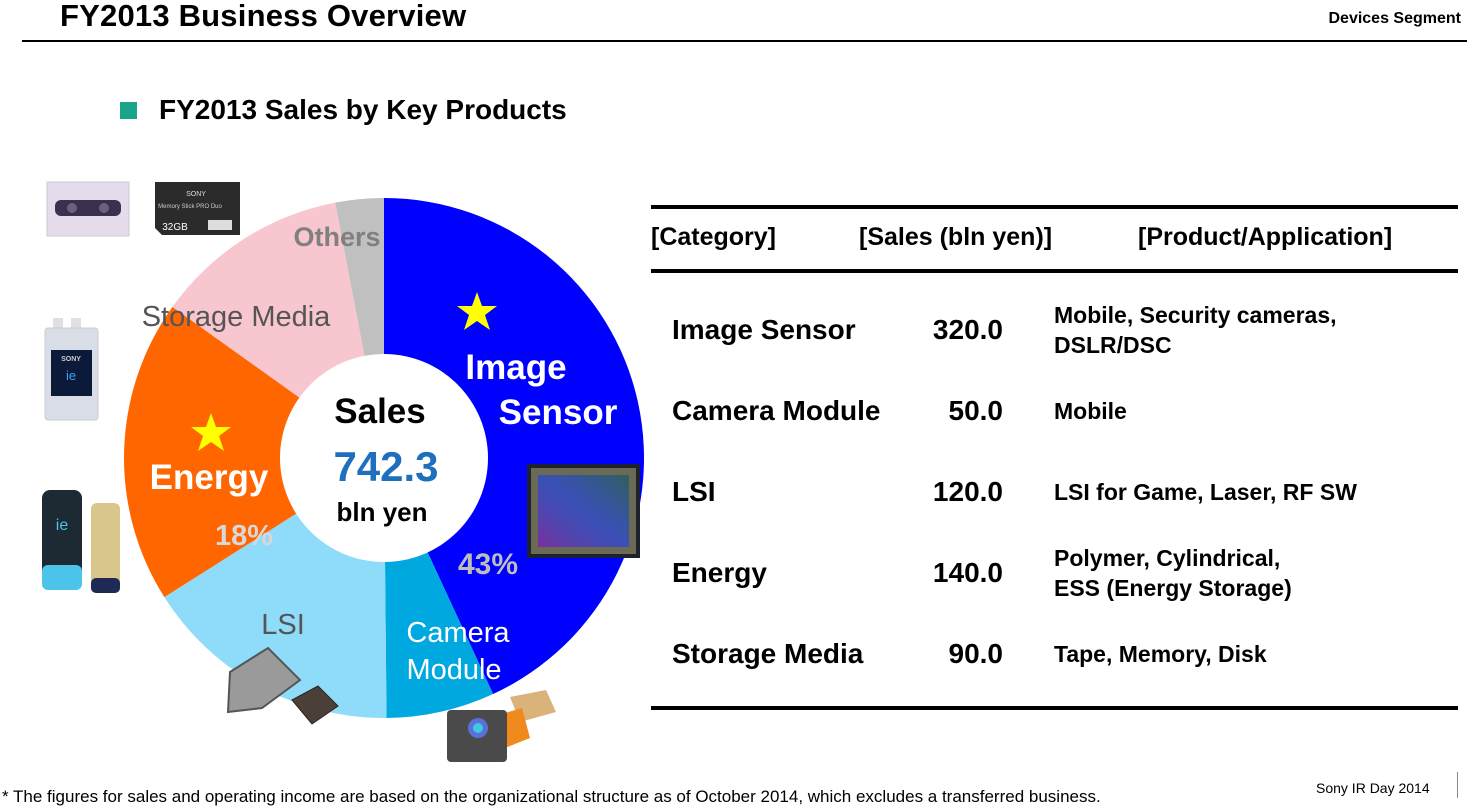 The width and height of the screenshot is (1467, 808). I want to click on cell-sales: 120.0, so click(967, 491).